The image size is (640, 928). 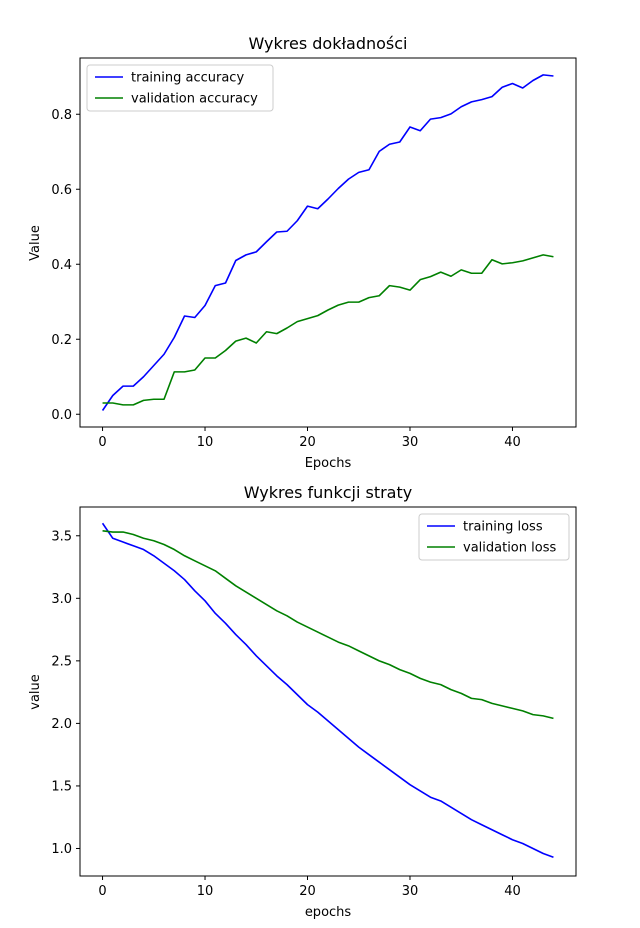 I want to click on accuracy-x-tick-label: 10, so click(x=205, y=442).